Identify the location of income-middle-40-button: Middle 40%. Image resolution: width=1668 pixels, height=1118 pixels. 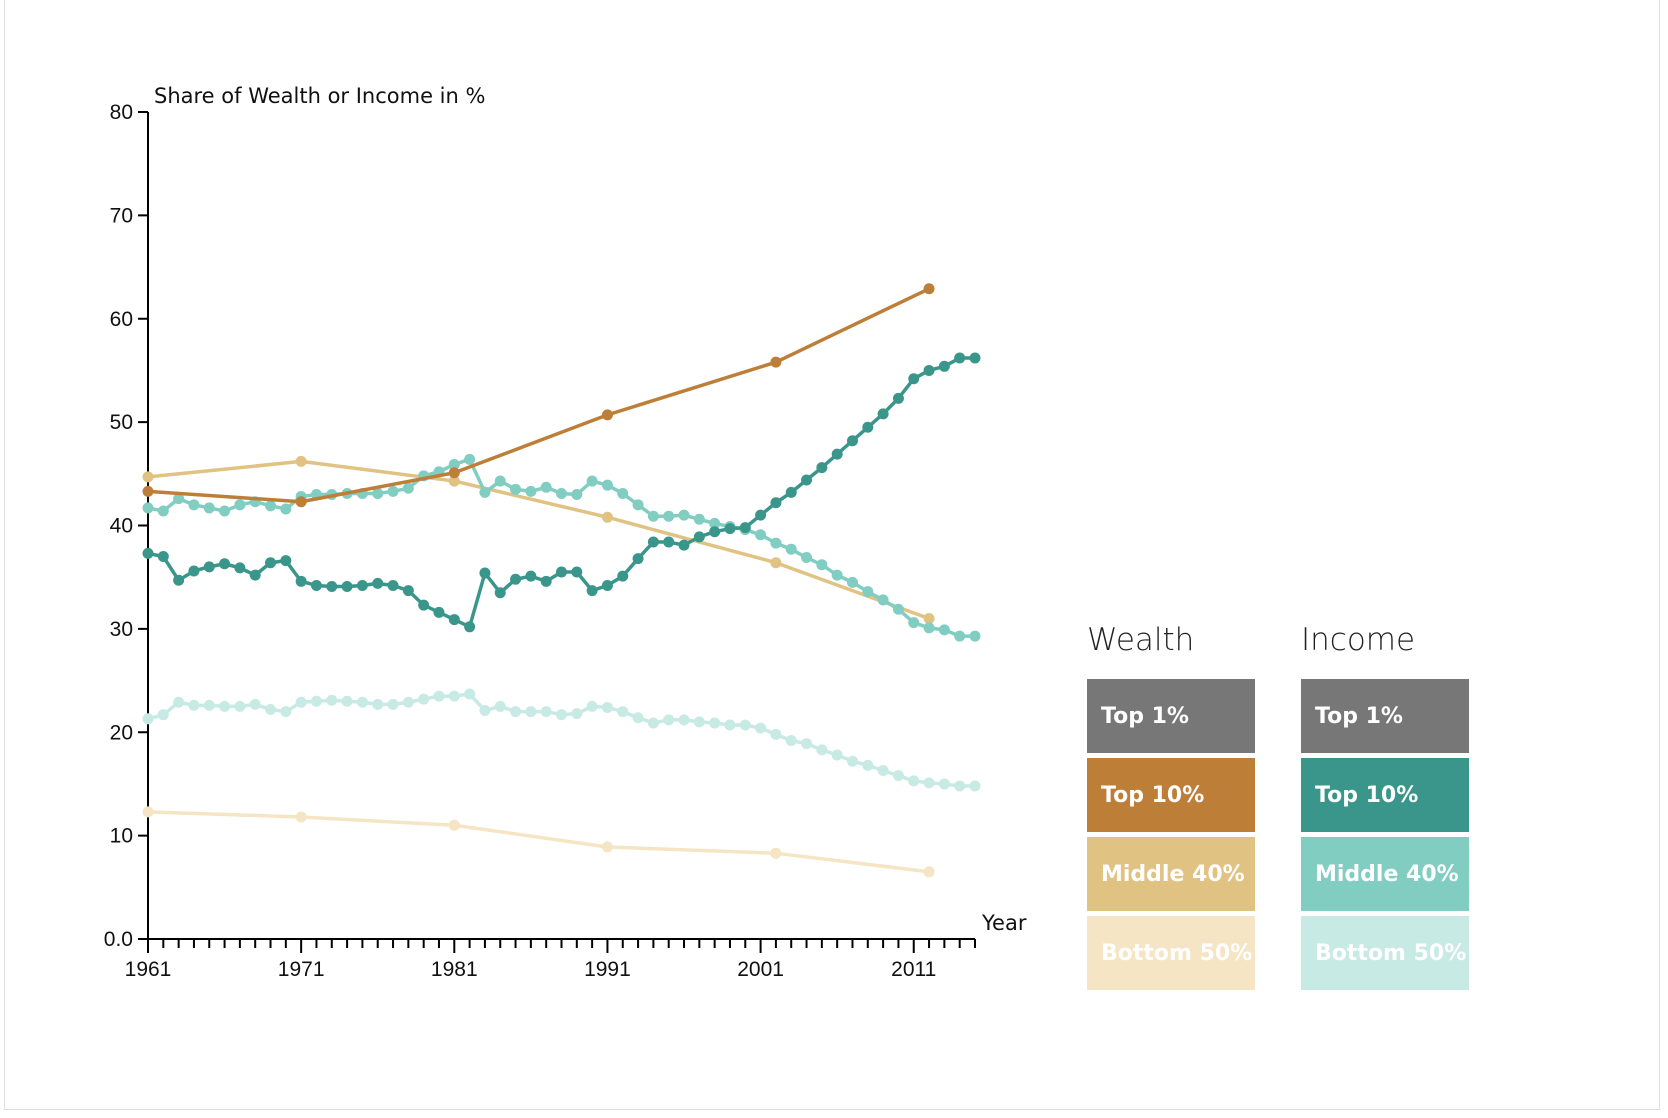
(1385, 874).